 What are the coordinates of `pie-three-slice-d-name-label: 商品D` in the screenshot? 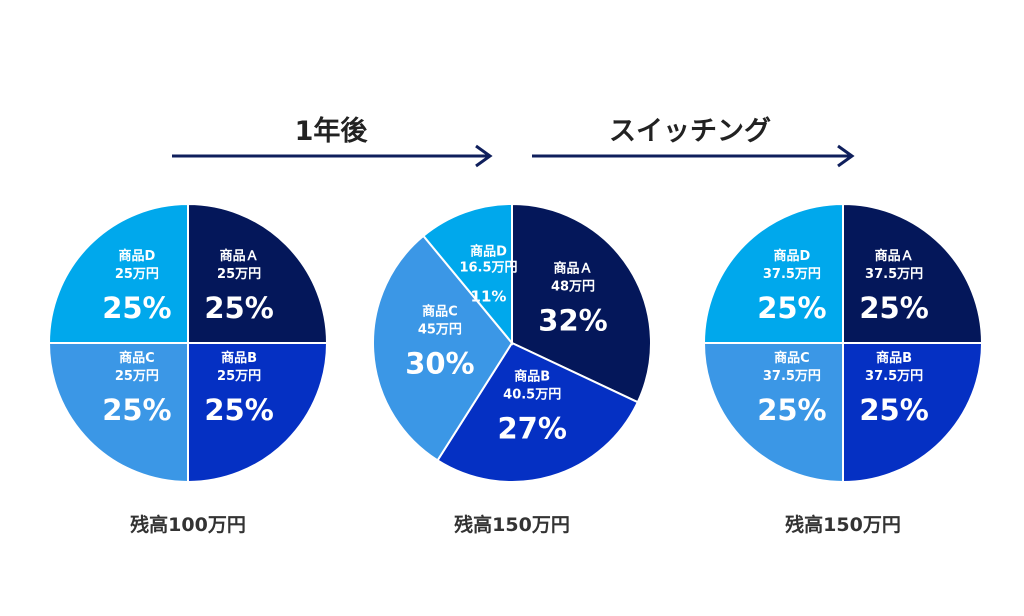 It's located at (792, 256).